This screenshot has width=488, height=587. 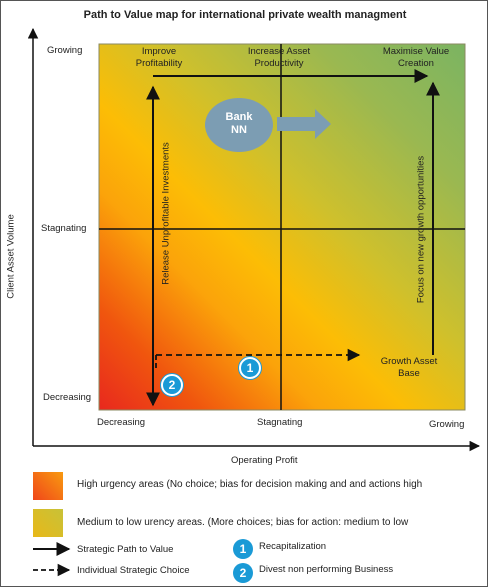 I want to click on x-axis-label: Operating Profit, so click(x=264, y=460).